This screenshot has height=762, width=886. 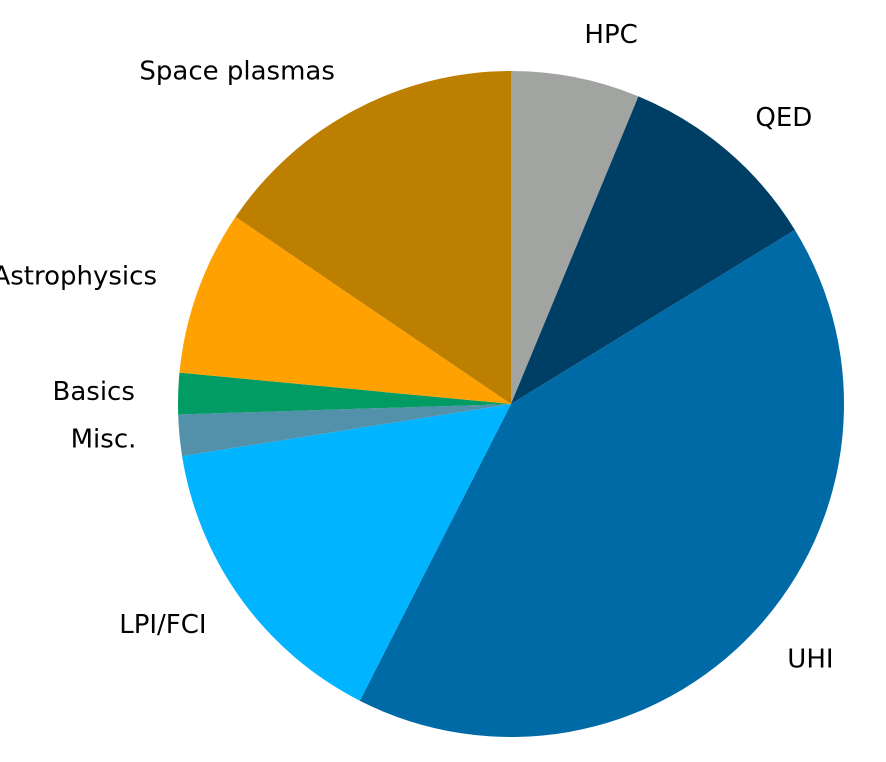 What do you see at coordinates (610, 35) in the screenshot?
I see `pie-label-hpc: HPC` at bounding box center [610, 35].